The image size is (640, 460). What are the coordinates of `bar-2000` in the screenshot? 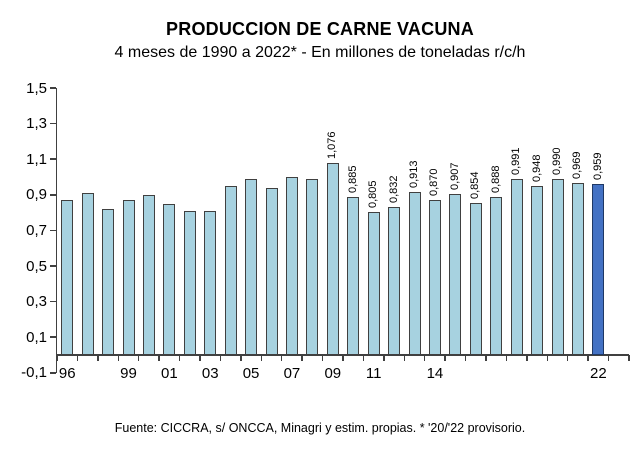 It's located at (148, 274).